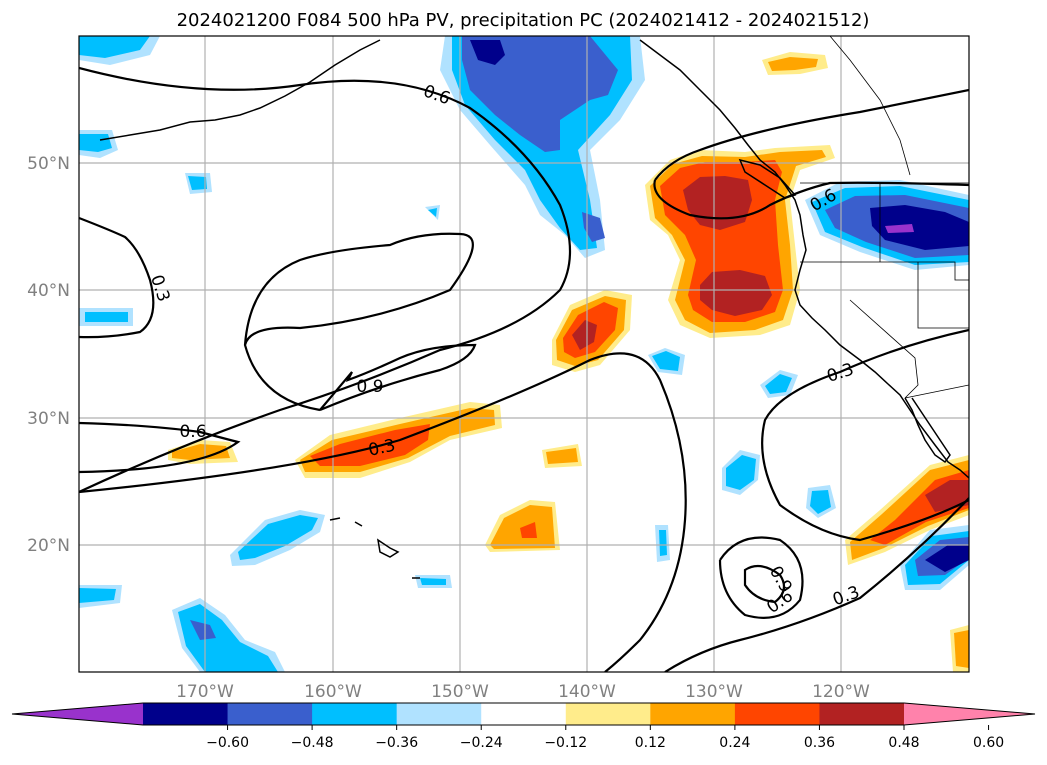 The width and height of the screenshot is (1047, 765). Describe the element at coordinates (884, 291) in the screenshot. I see `border-states` at that location.